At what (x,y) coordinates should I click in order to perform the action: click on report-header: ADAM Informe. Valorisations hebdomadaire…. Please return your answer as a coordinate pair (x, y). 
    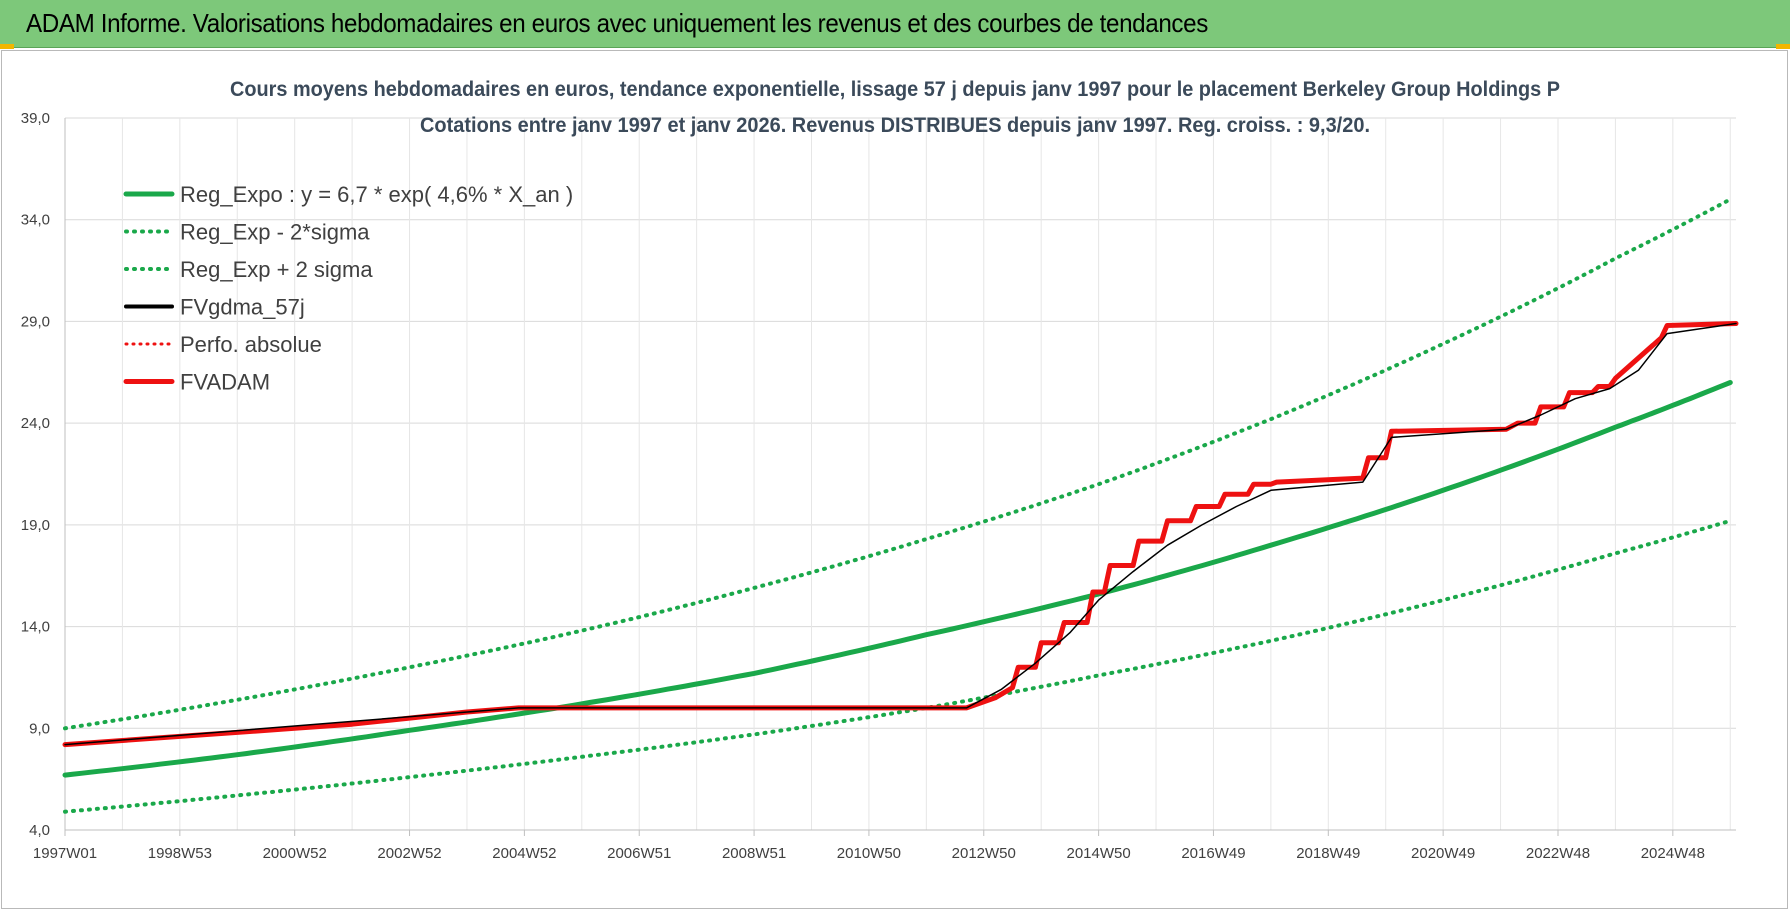
    Looking at the image, I should click on (895, 24).